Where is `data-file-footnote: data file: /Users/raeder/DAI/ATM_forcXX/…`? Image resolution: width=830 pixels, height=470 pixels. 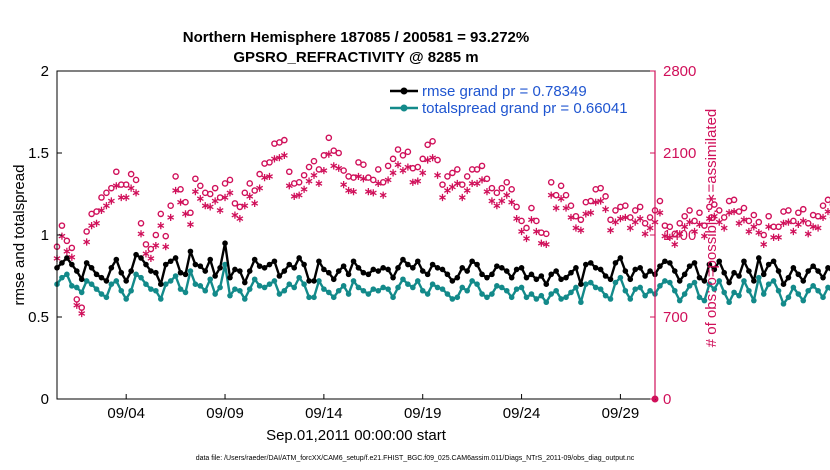 data-file-footnote: data file: /Users/raeder/DAI/ATM_forcXX/… is located at coordinates (415, 458).